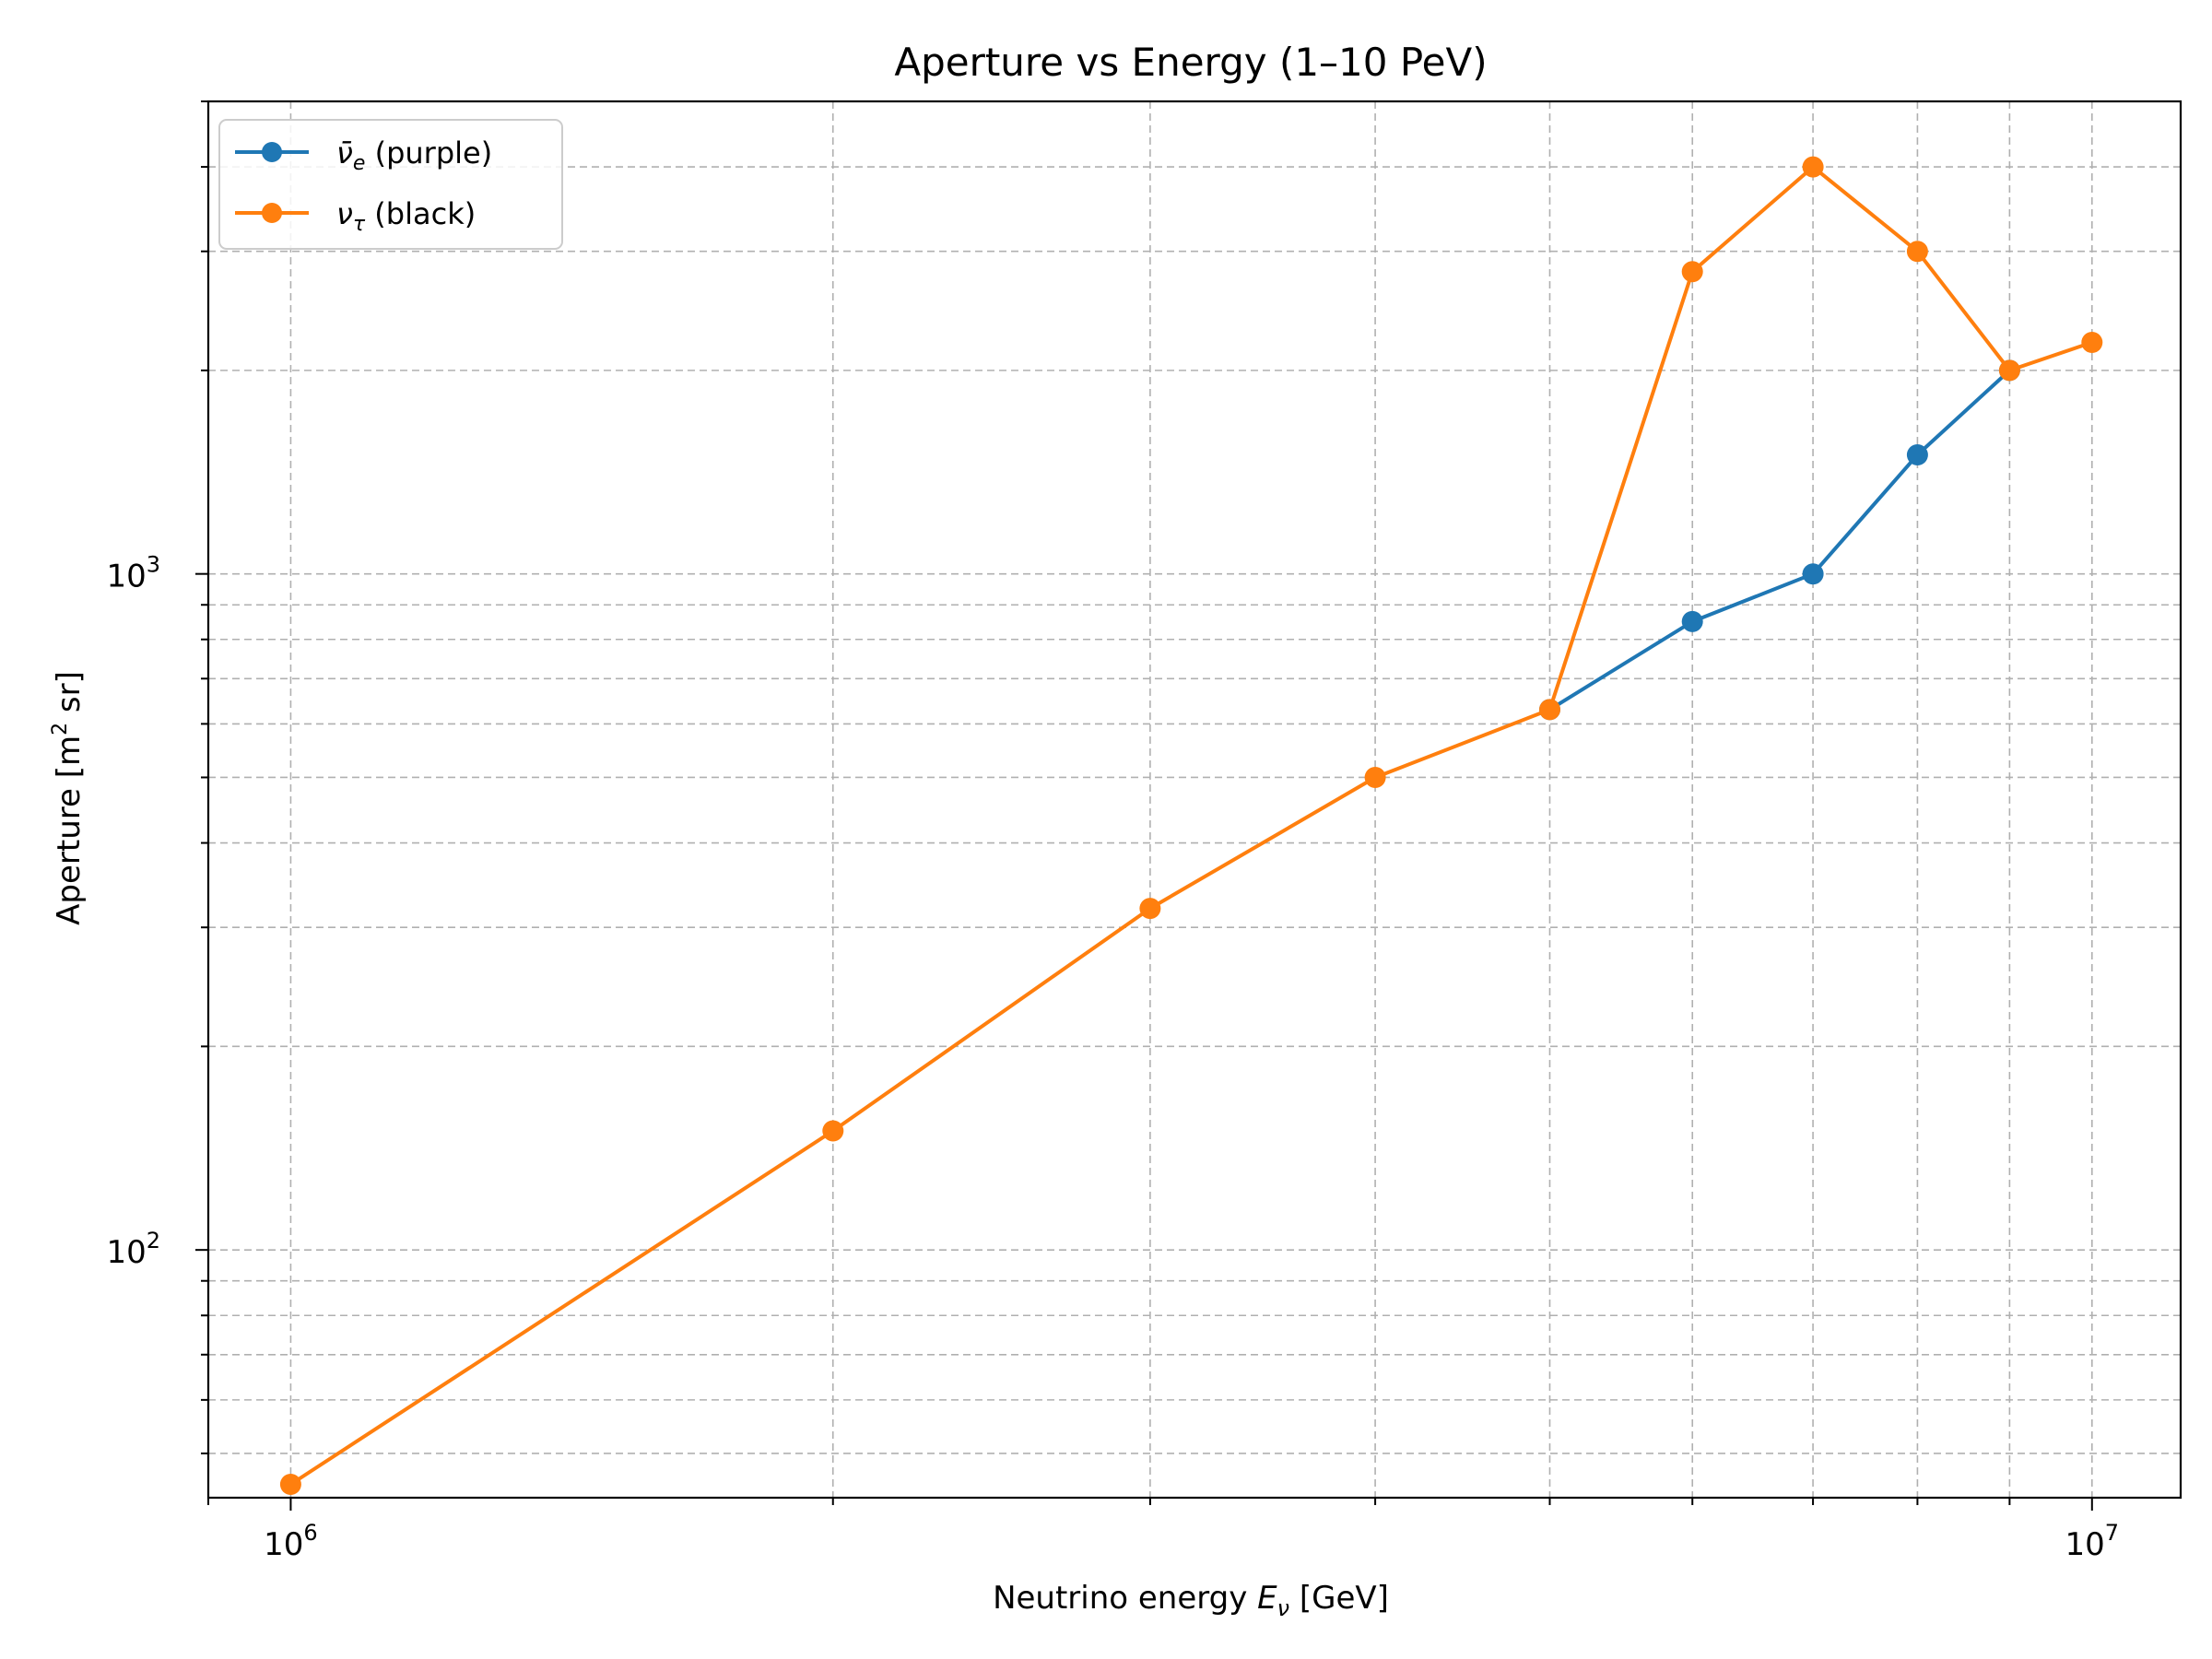 This screenshot has width=2212, height=1659. Describe the element at coordinates (133, 573) in the screenshot. I see `y-tick-label: 10³` at that location.